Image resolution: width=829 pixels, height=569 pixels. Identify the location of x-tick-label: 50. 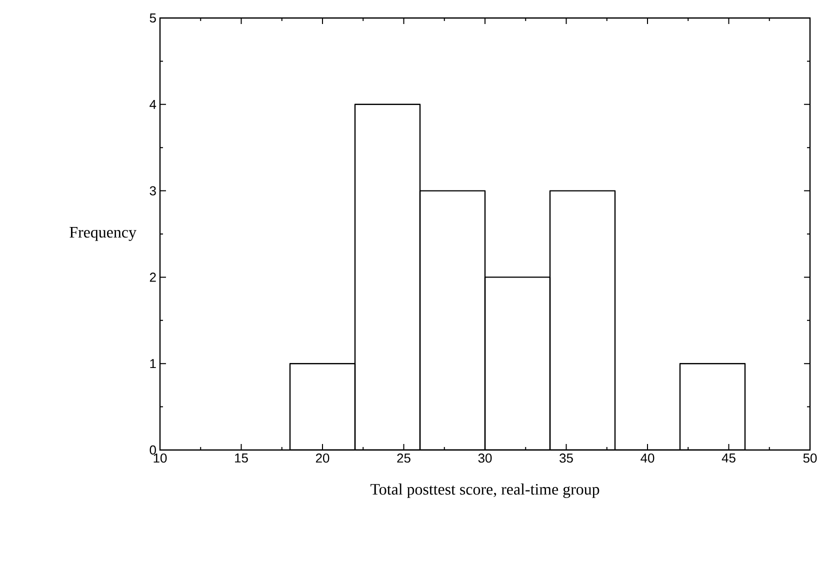
(810, 458).